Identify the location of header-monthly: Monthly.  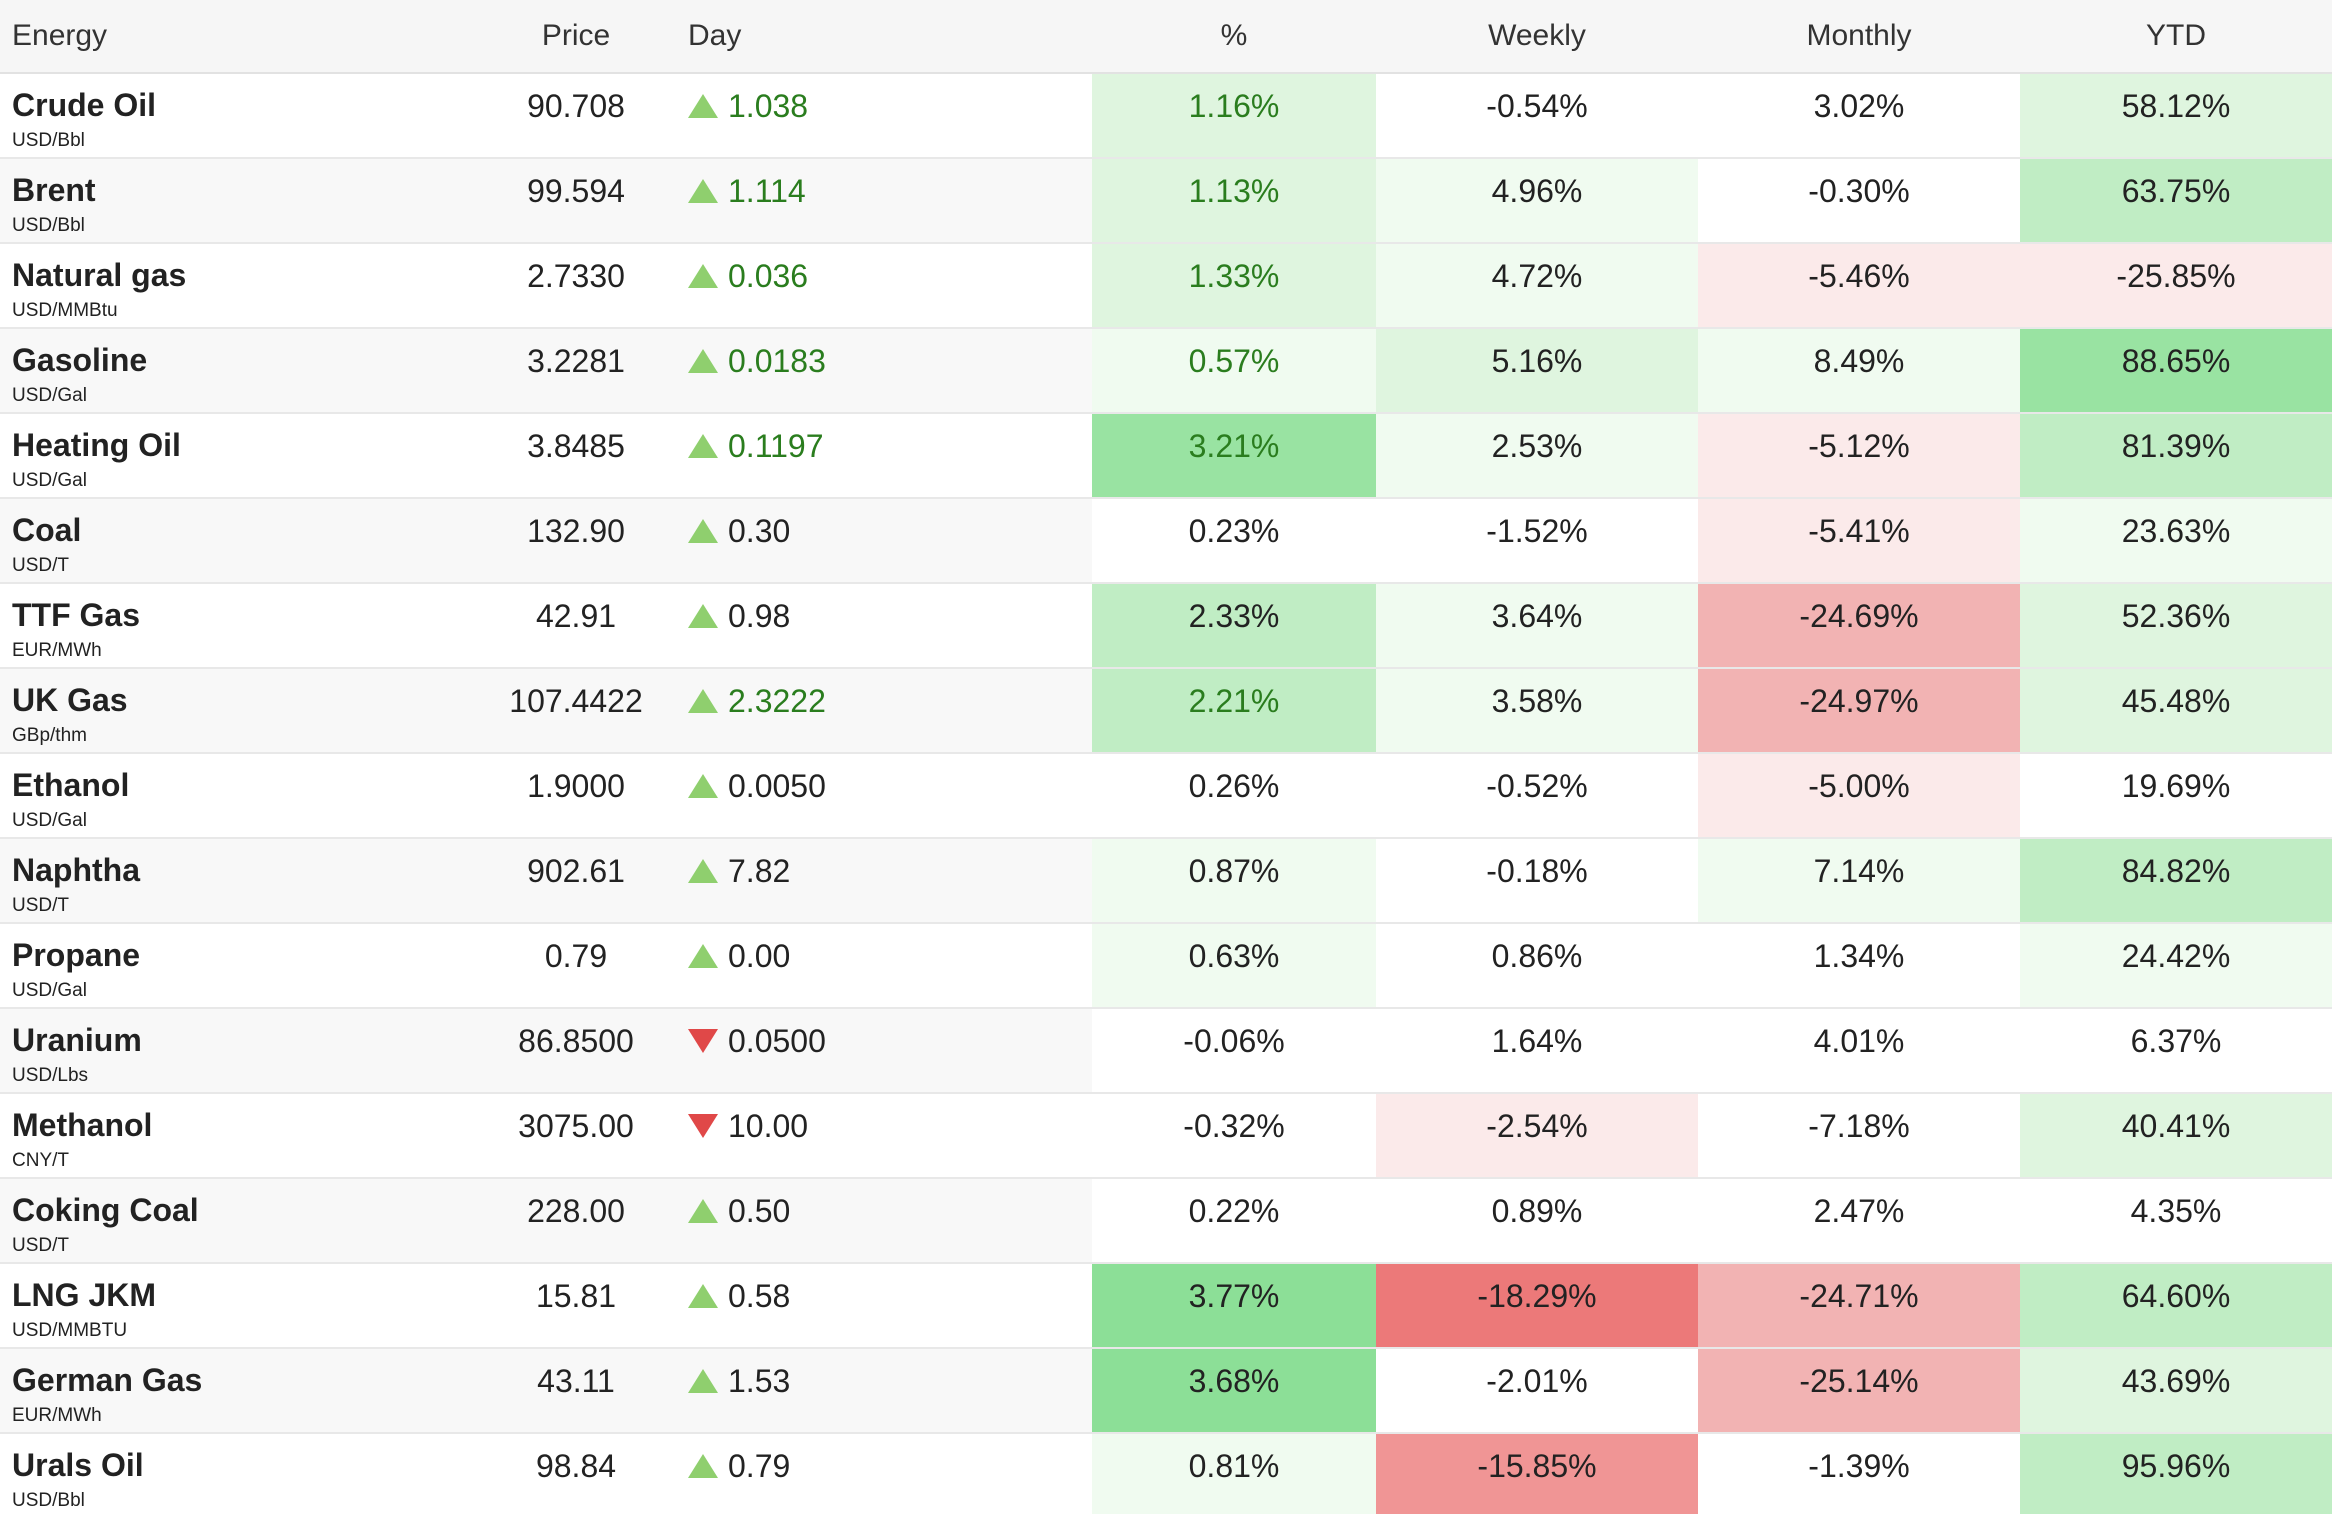
(1859, 37).